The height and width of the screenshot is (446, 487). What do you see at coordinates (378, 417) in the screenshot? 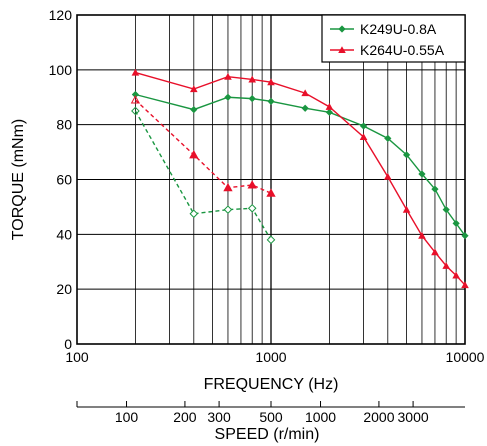
I see `speed-tick-label: 2000` at bounding box center [378, 417].